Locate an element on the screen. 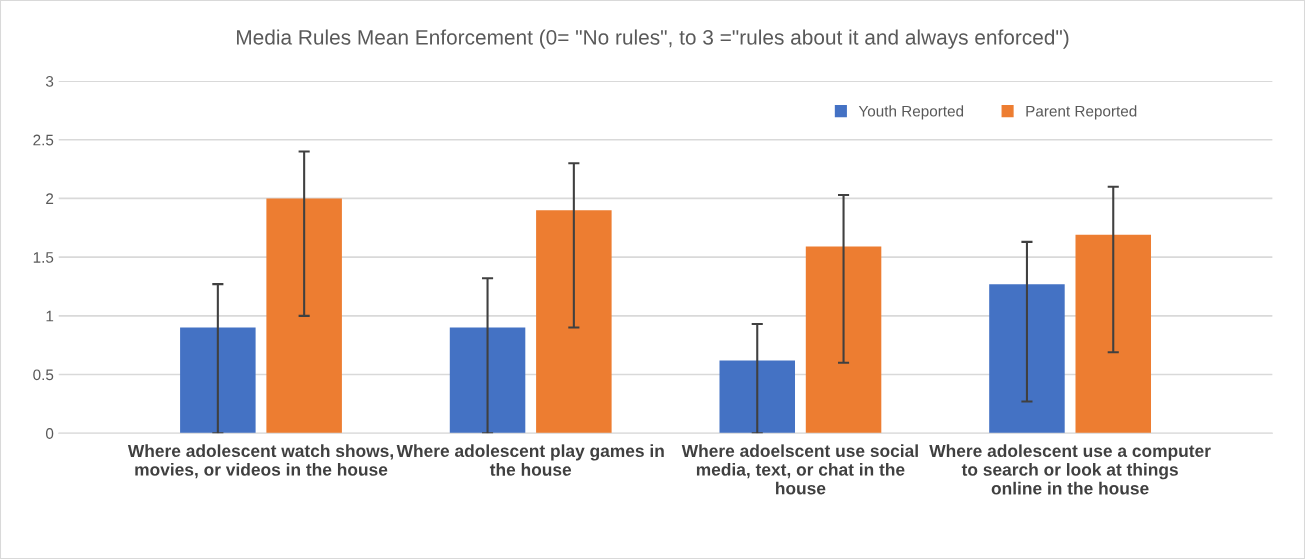  y-tick-label: 2.5 is located at coordinates (43, 140).